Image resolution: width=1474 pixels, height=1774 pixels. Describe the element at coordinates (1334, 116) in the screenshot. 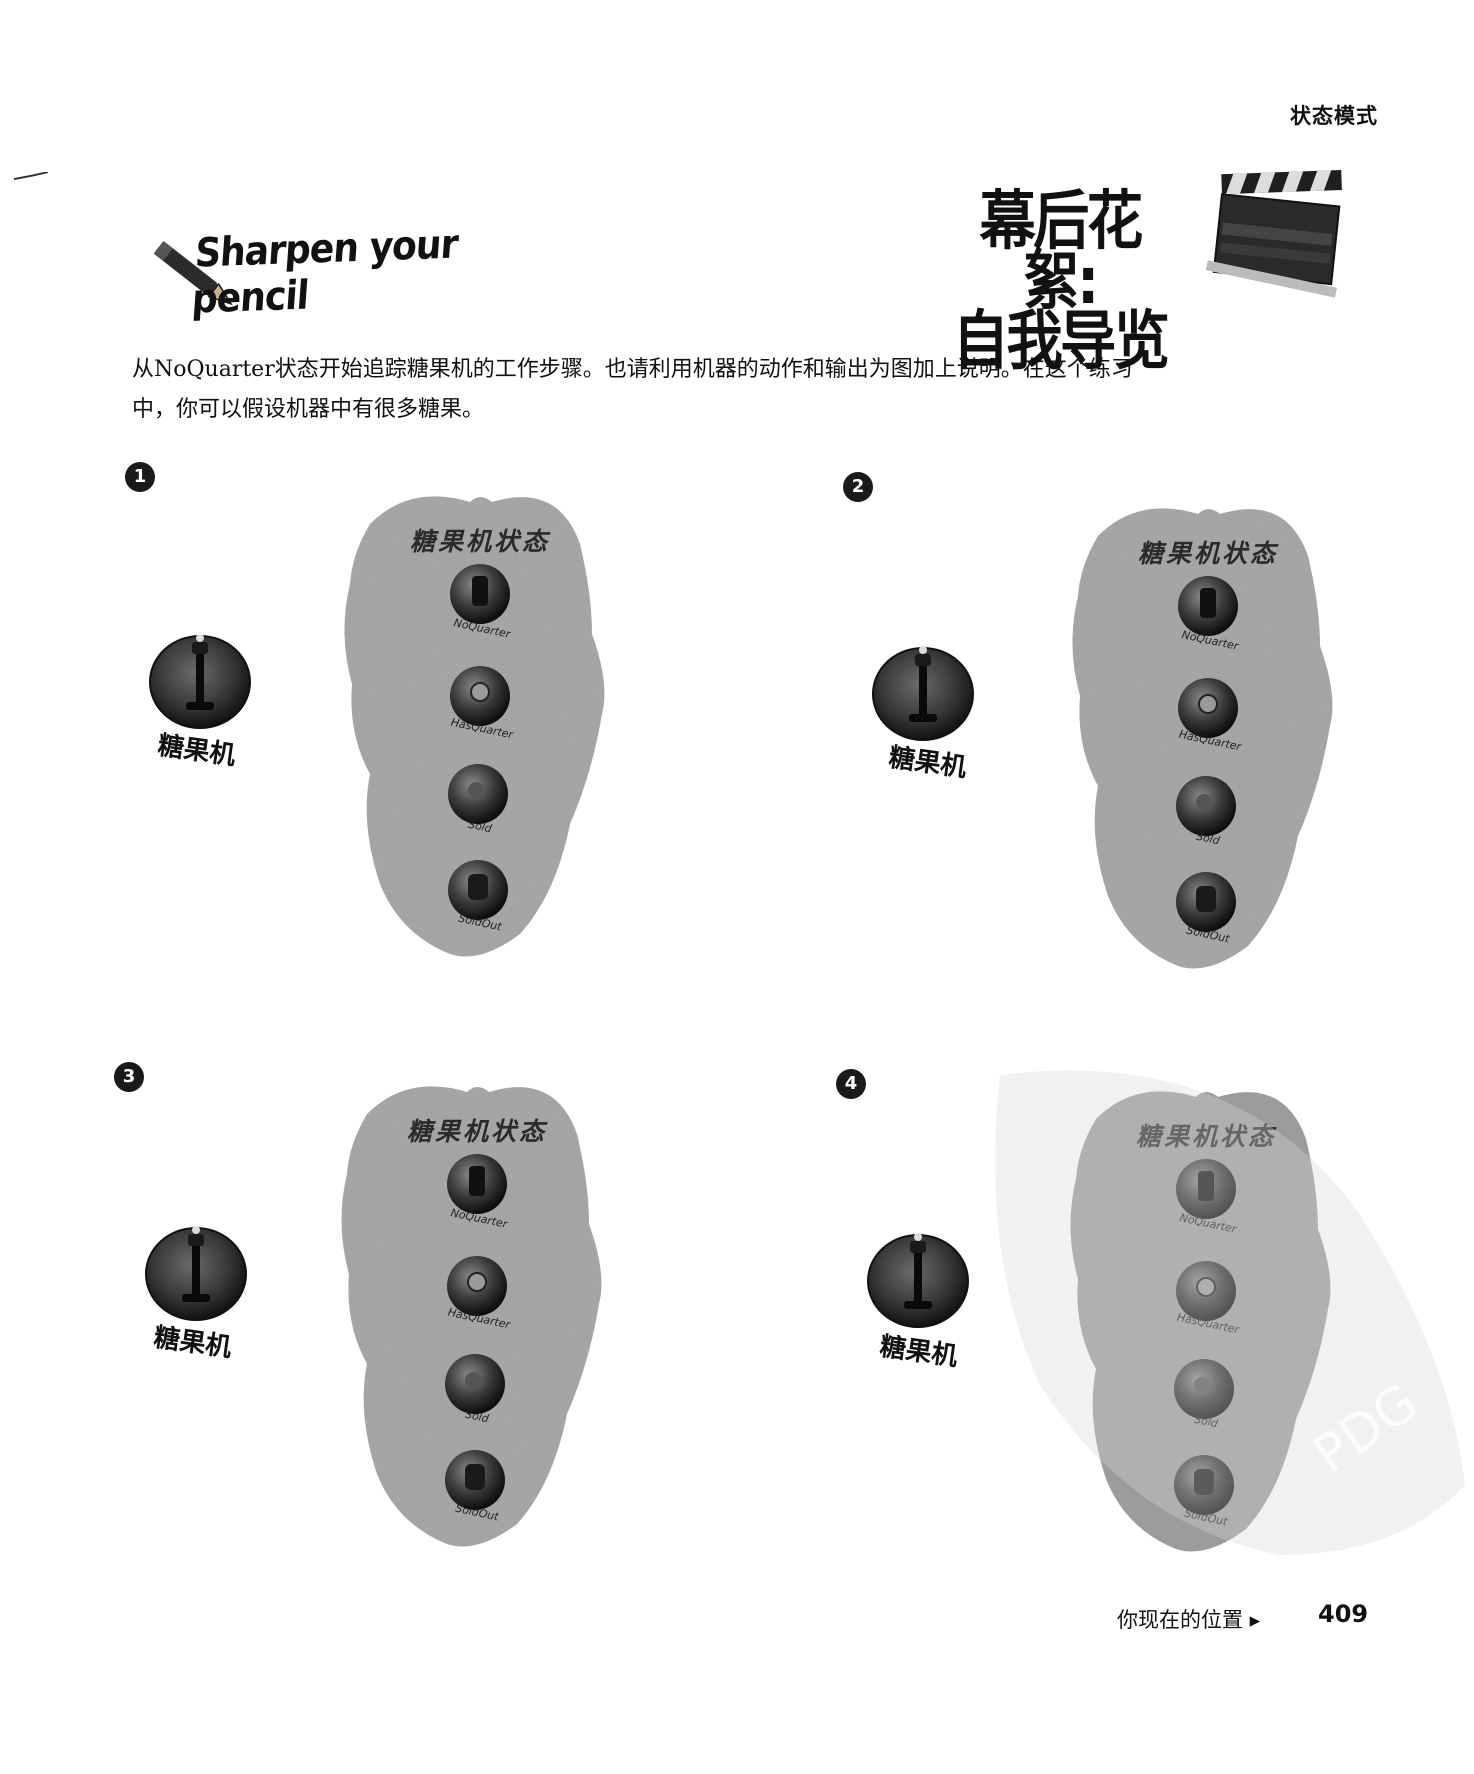

I see `section-header: 状态模式` at that location.